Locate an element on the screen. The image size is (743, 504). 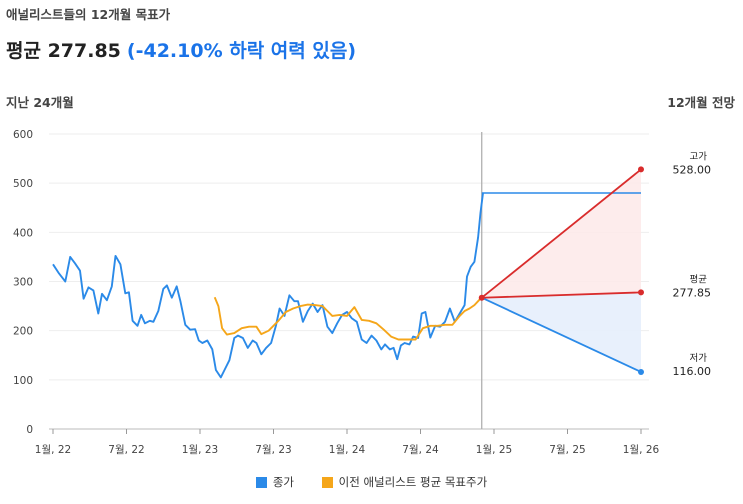
forecast-low-label: 저가 is located at coordinates (699, 358).